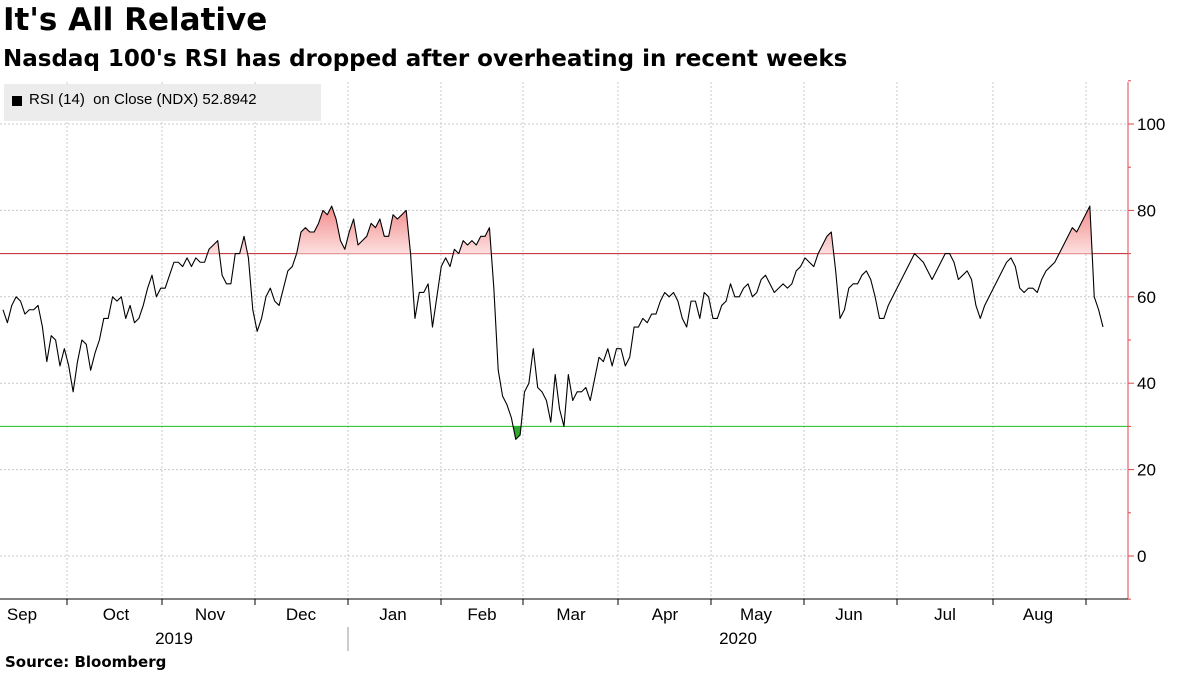  What do you see at coordinates (210, 614) in the screenshot?
I see `x-tick-label-nov: Nov` at bounding box center [210, 614].